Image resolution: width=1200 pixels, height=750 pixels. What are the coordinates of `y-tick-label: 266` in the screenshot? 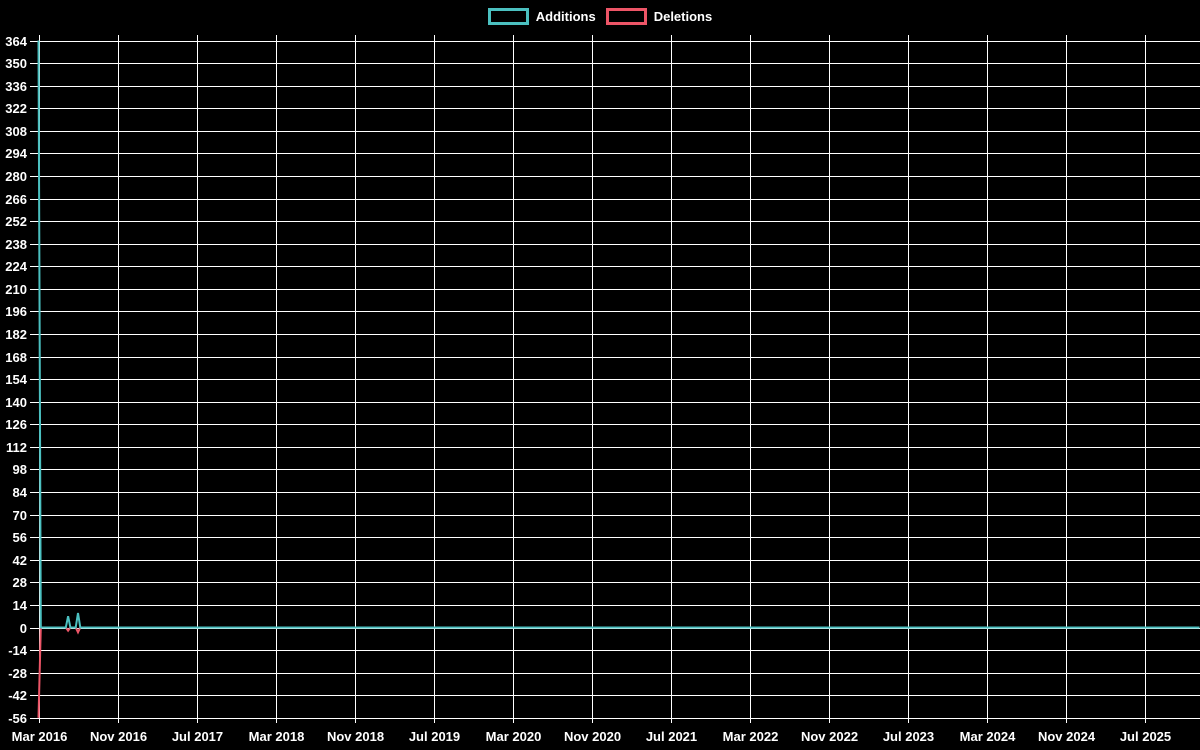 It's located at (16, 199).